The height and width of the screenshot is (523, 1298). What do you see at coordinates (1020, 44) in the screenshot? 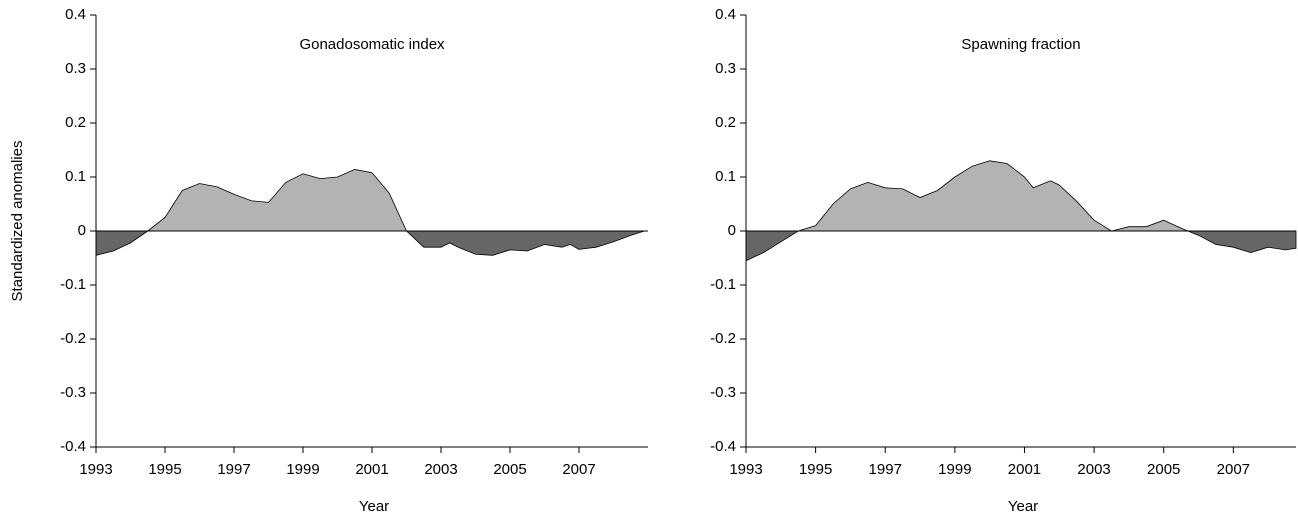
I see `chart-title: Spawning fraction` at bounding box center [1020, 44].